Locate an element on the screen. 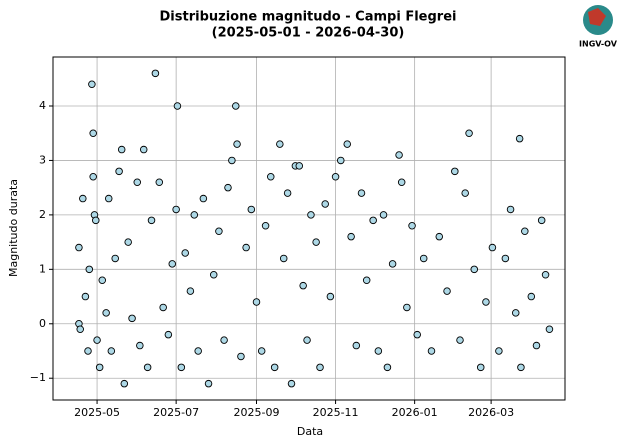 Image resolution: width=617 pixels, height=445 pixels. x-tick-label: 2025-05 is located at coordinates (97, 412).